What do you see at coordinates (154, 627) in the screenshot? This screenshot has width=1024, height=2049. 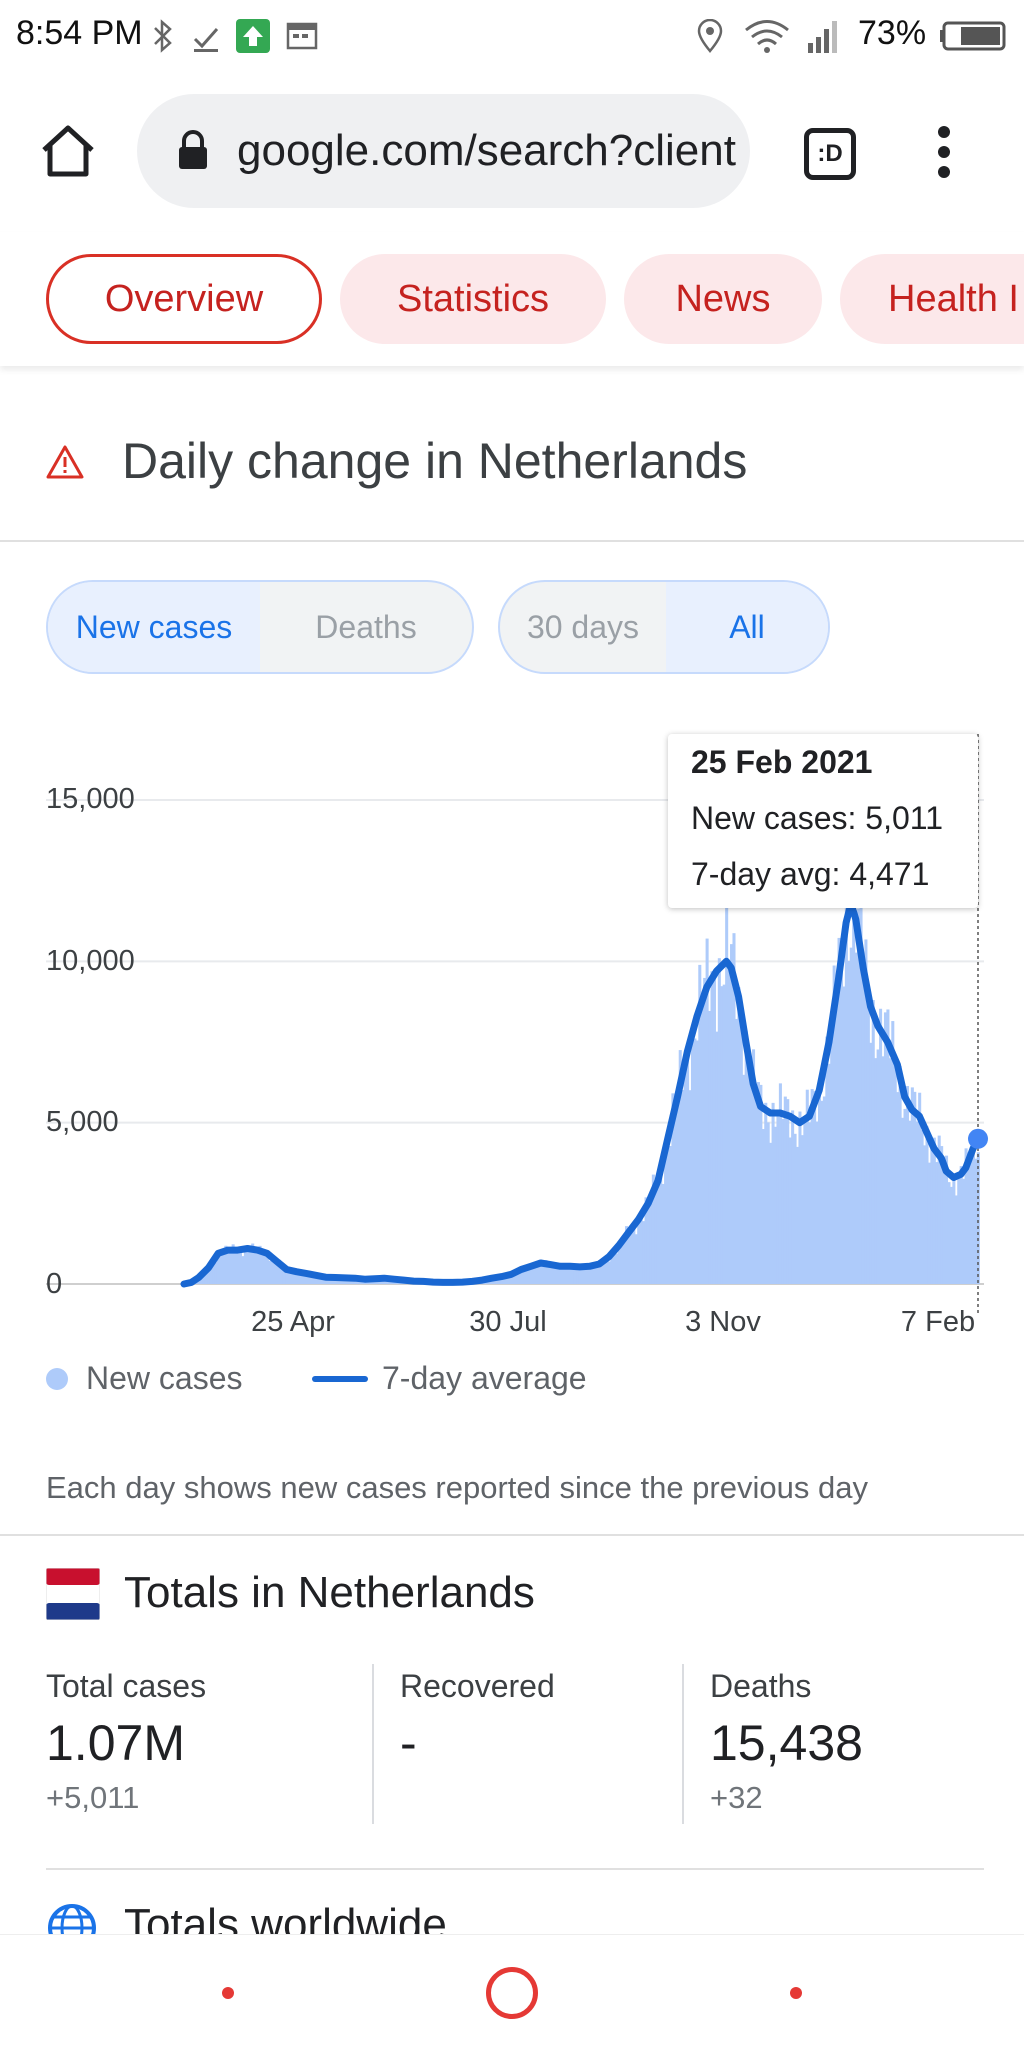 I see `new-cases-toggle: New cases` at bounding box center [154, 627].